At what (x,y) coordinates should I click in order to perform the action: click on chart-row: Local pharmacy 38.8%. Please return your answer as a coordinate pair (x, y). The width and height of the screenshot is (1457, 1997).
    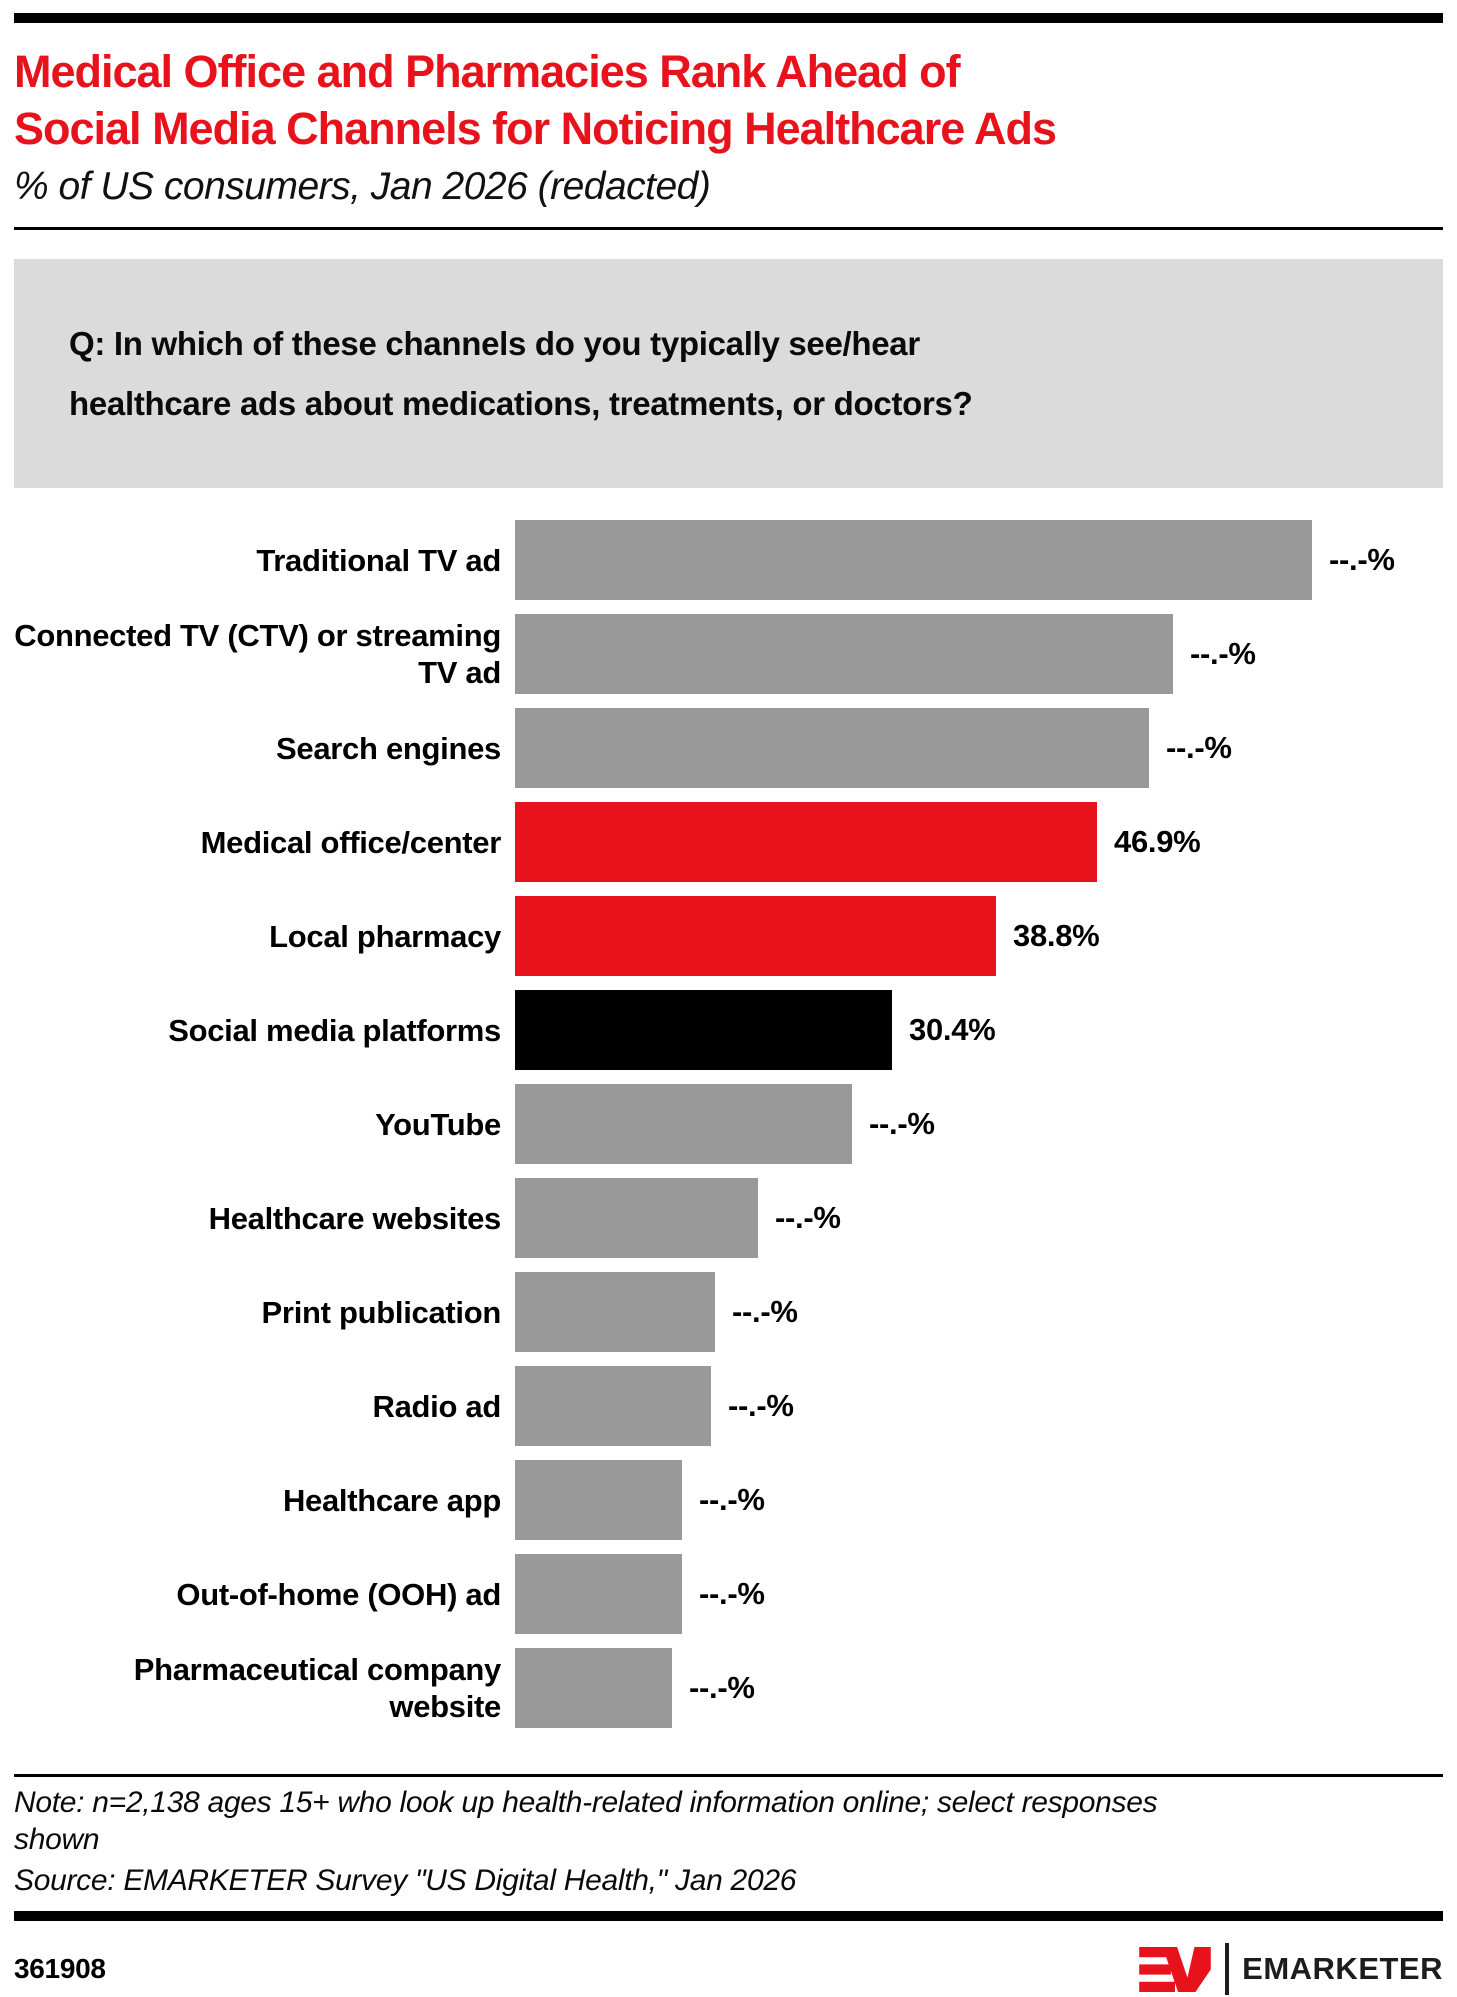
    Looking at the image, I should click on (728, 936).